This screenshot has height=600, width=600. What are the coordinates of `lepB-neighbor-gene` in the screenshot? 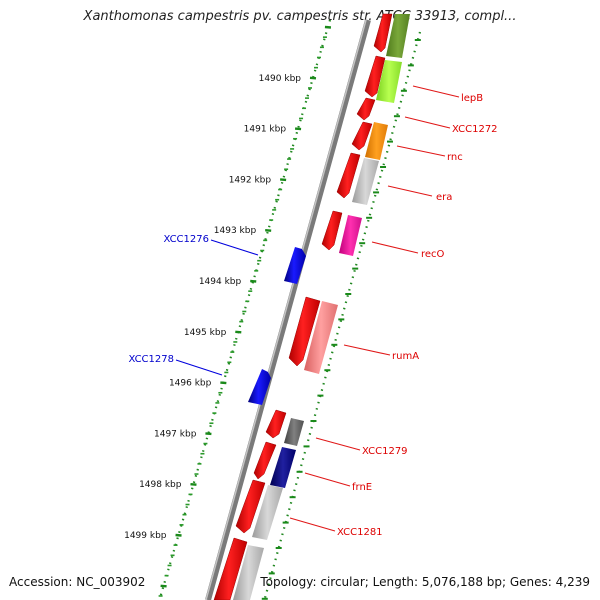 It's located at (398, 36).